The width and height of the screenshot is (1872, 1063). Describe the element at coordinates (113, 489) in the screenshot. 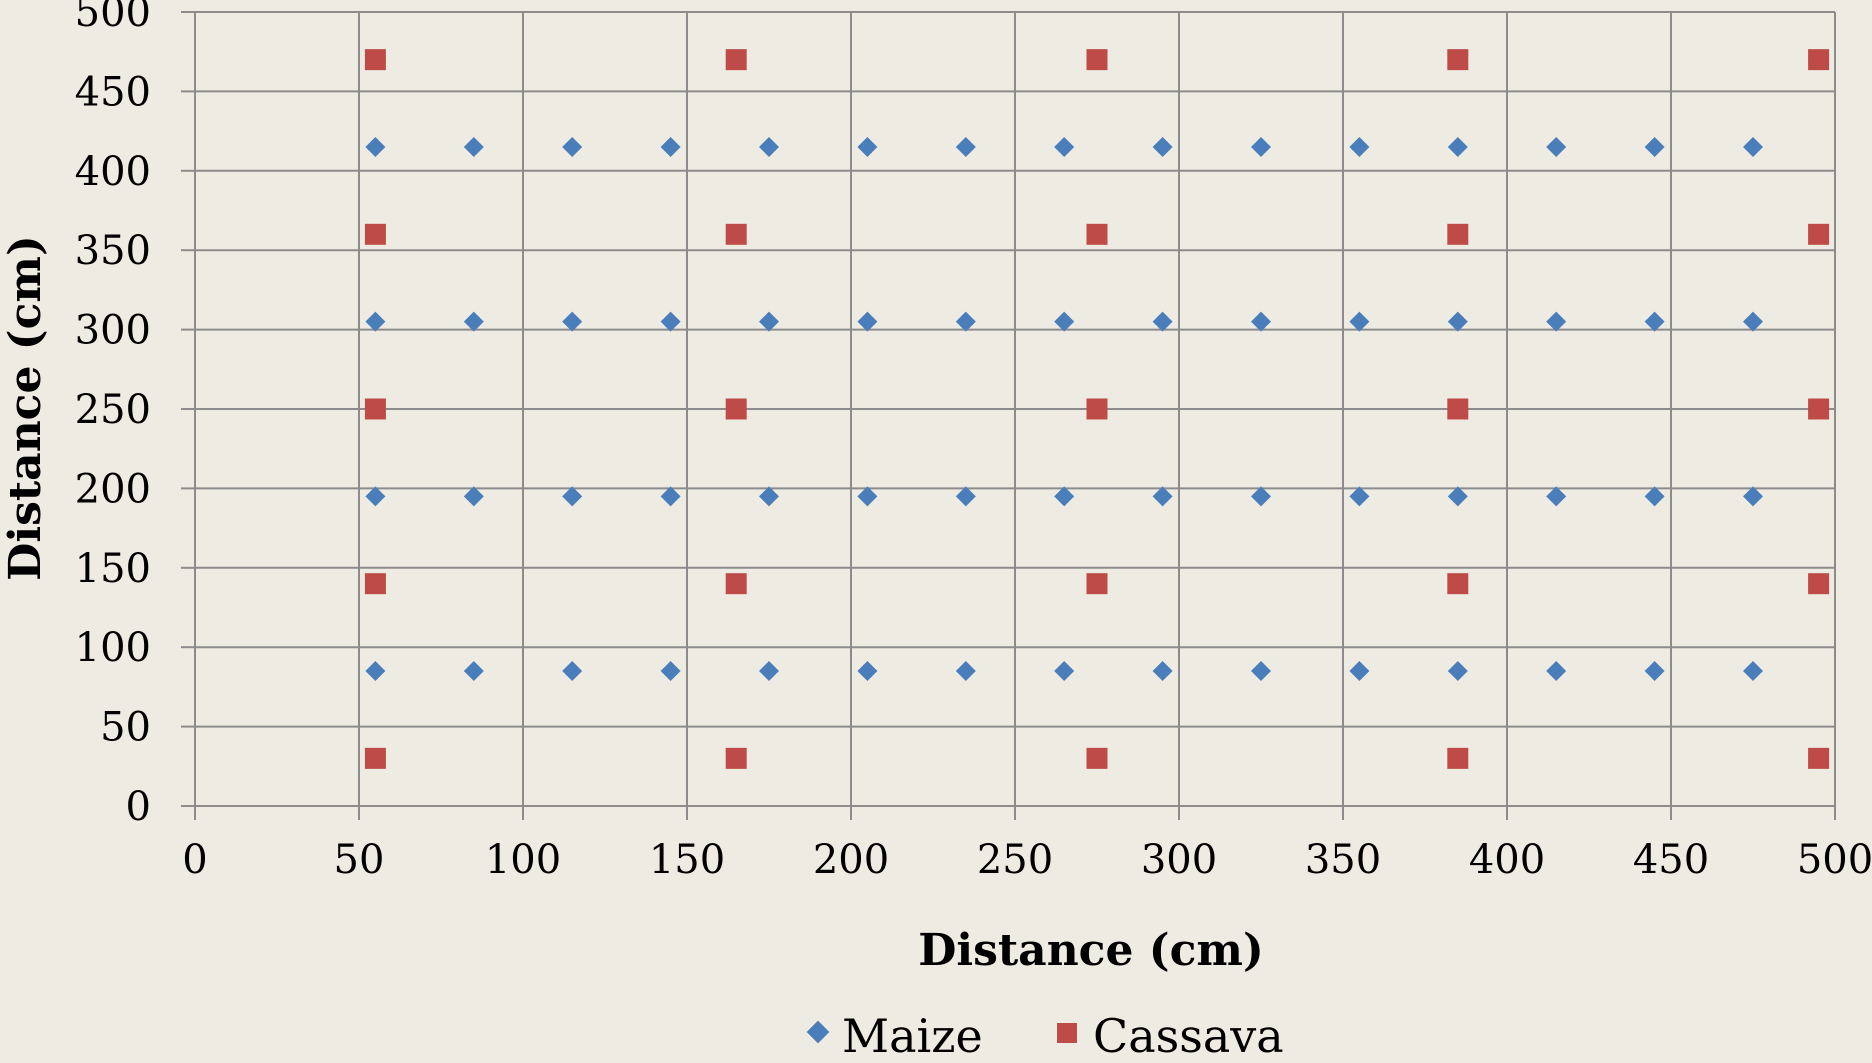

I see `y-tick-label: 200` at that location.